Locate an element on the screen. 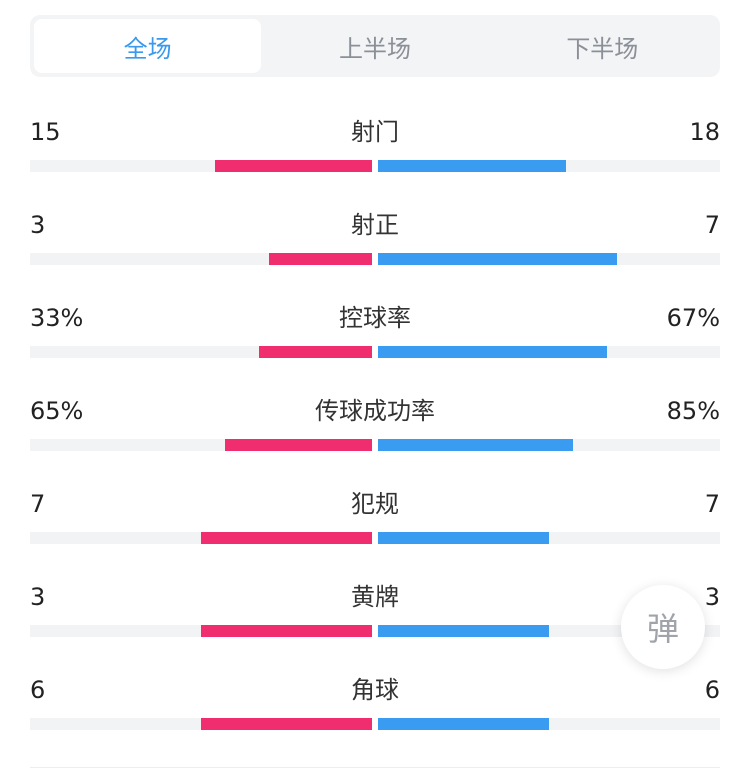 The image size is (750, 769). stat-label: 传球成功率 is located at coordinates (375, 411).